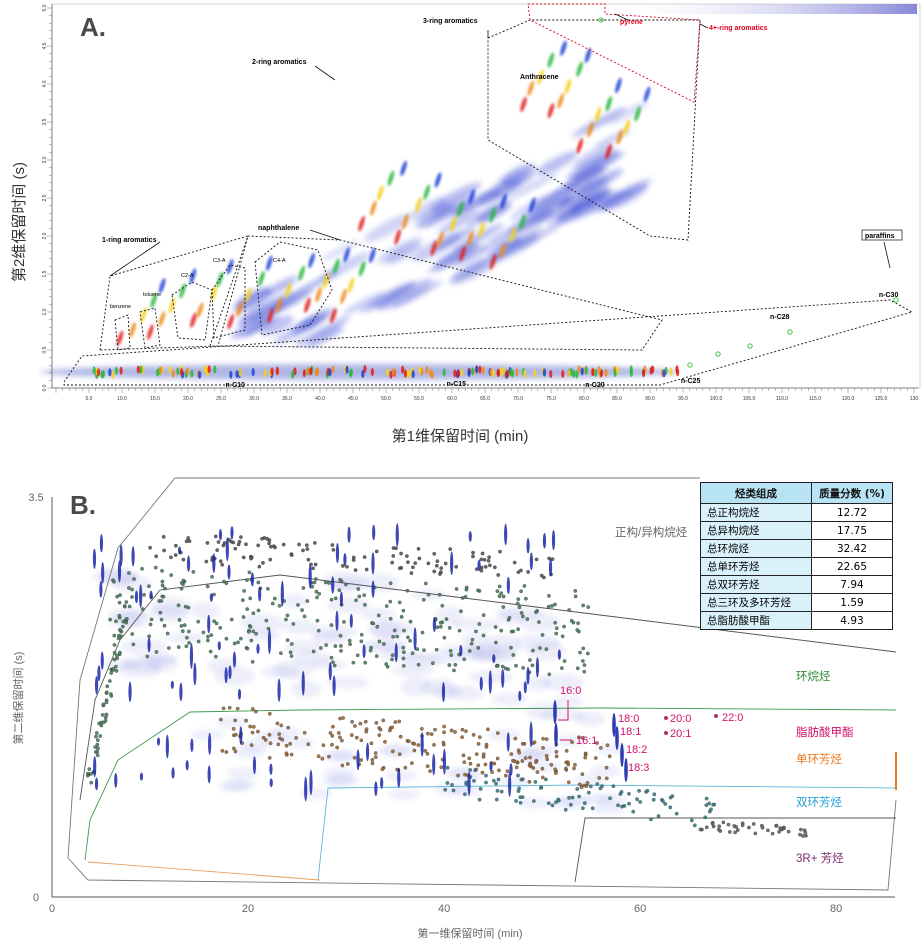 The height and width of the screenshot is (951, 922). I want to click on label-3r-aromatics: 3R+ 芳烃, so click(820, 858).